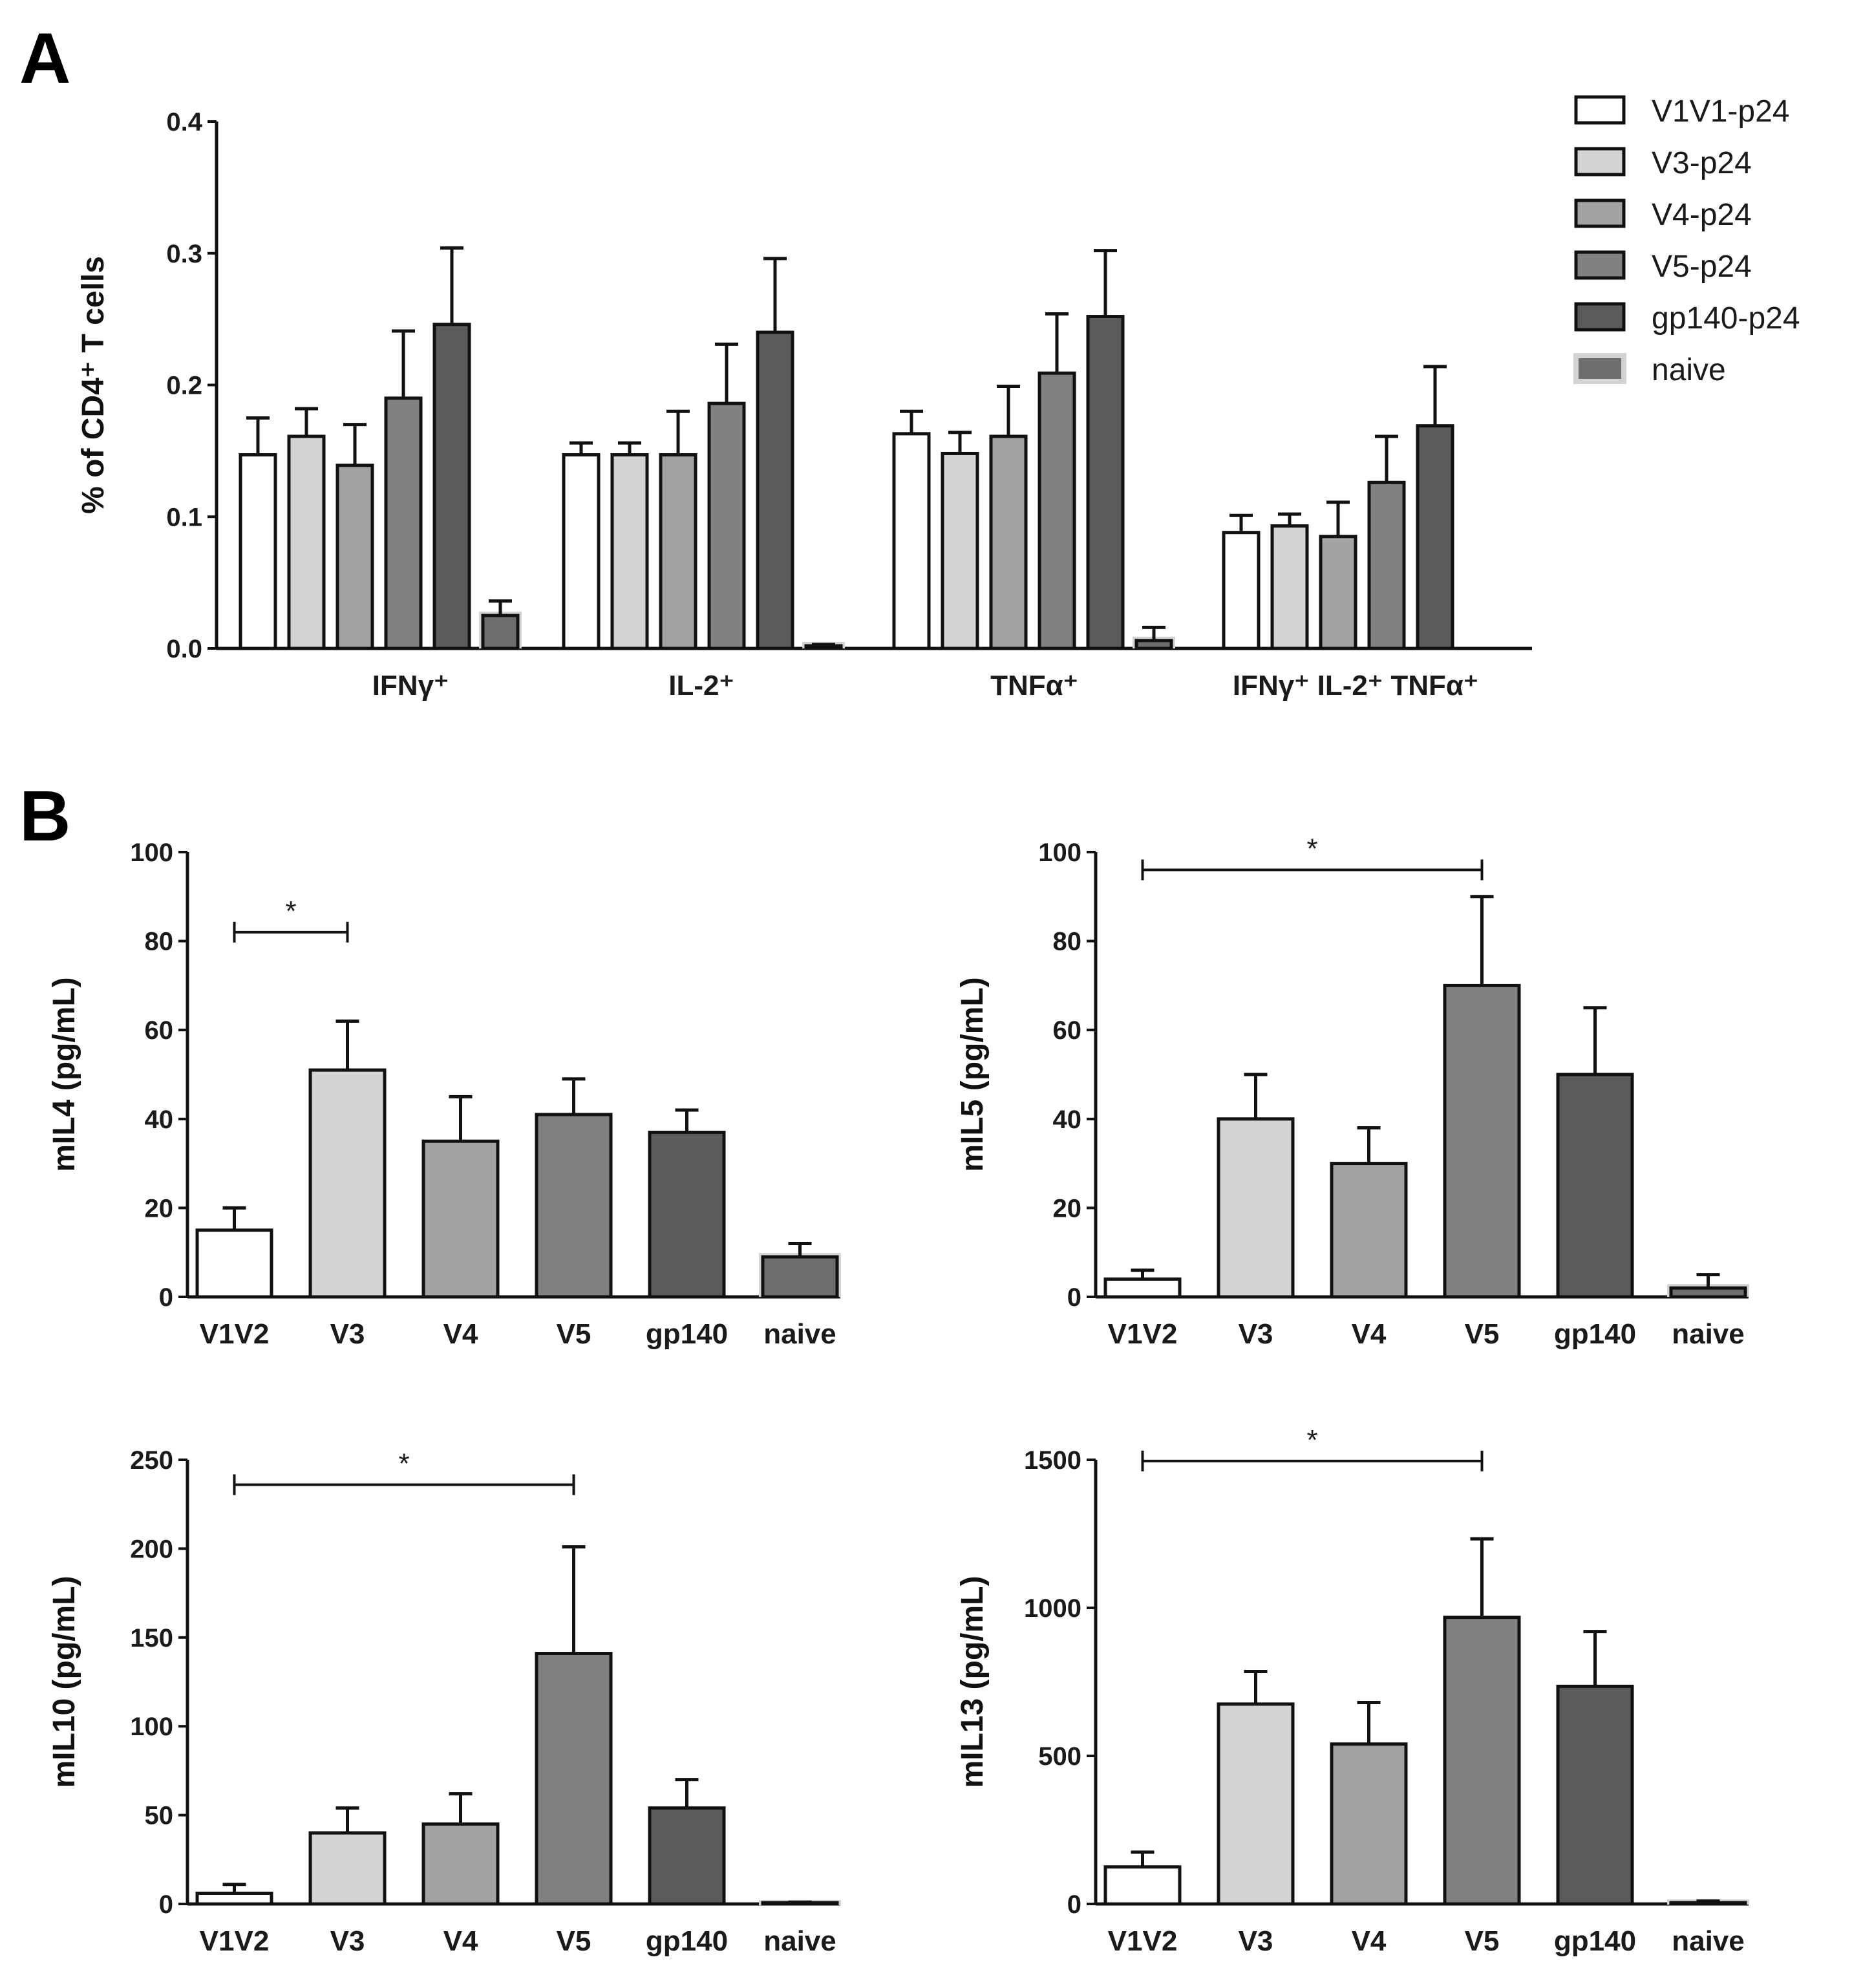 This screenshot has width=1852, height=1988. What do you see at coordinates (1067, 1208) in the screenshot?
I see `chart-b2-y-tick-label: 20` at bounding box center [1067, 1208].